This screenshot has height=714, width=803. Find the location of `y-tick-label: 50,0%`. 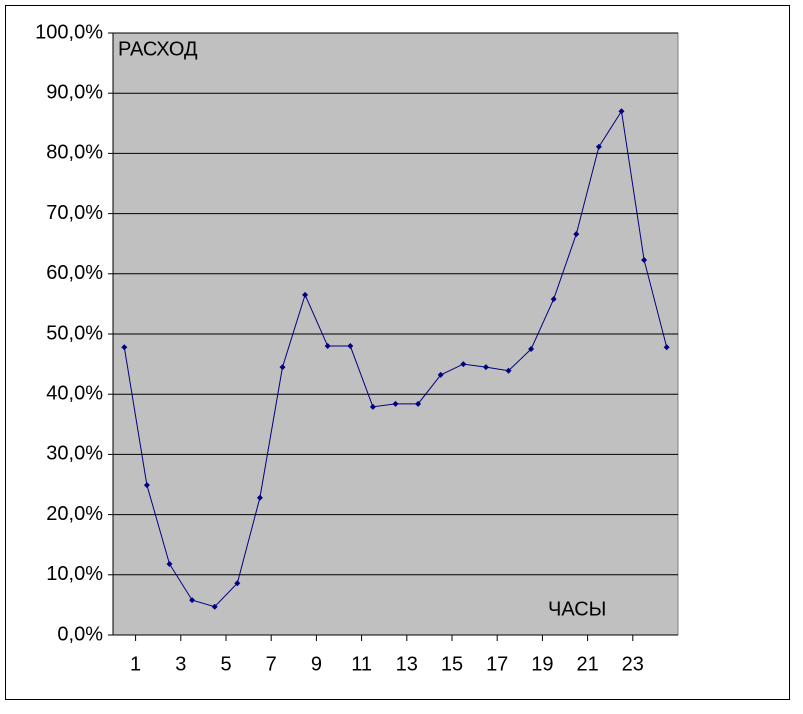

y-tick-label: 50,0% is located at coordinates (74, 333).